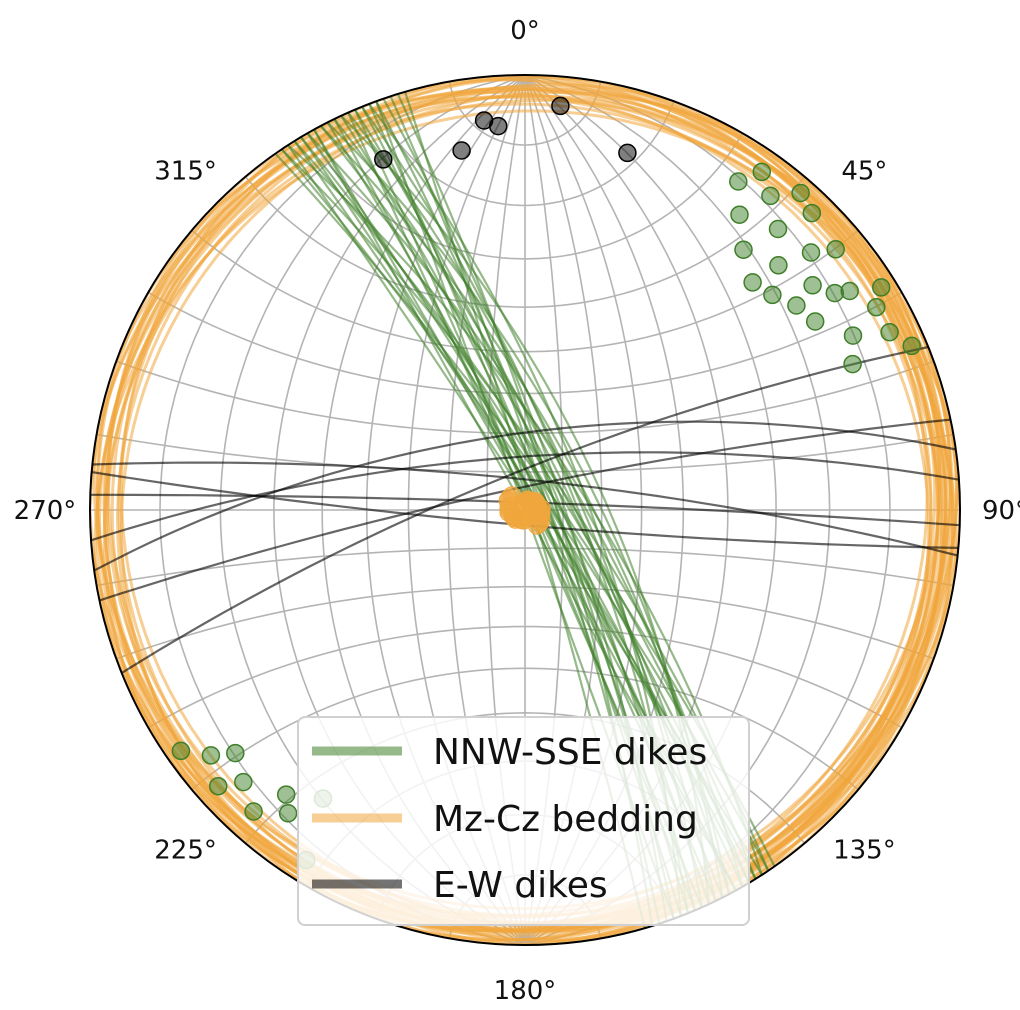 The width and height of the screenshot is (1020, 1010). I want to click on legend-label-bedding: Mz-Cz bedding, so click(565, 819).